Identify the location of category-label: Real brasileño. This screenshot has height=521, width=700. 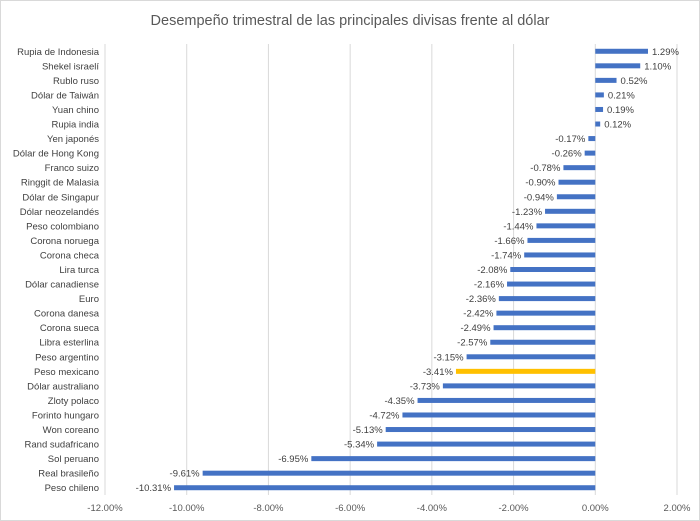
(68, 474).